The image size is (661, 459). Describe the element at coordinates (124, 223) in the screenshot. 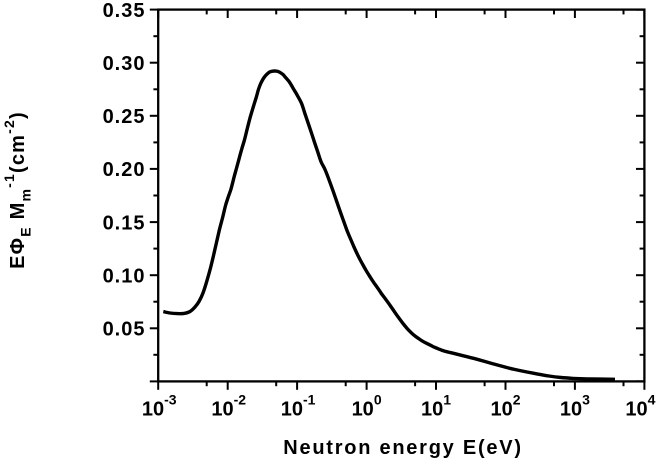

I see `svg-text: 0.15` at that location.